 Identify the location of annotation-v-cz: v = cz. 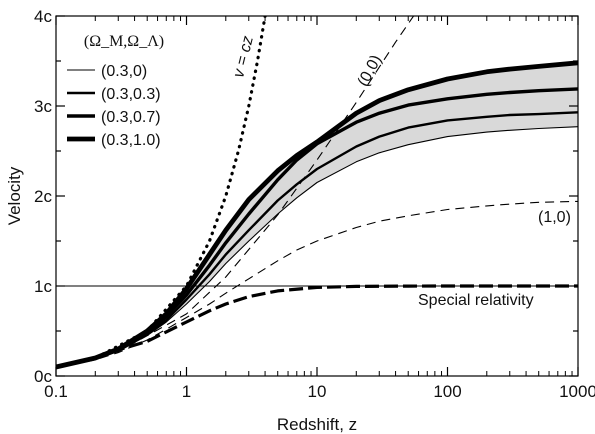
(243, 56).